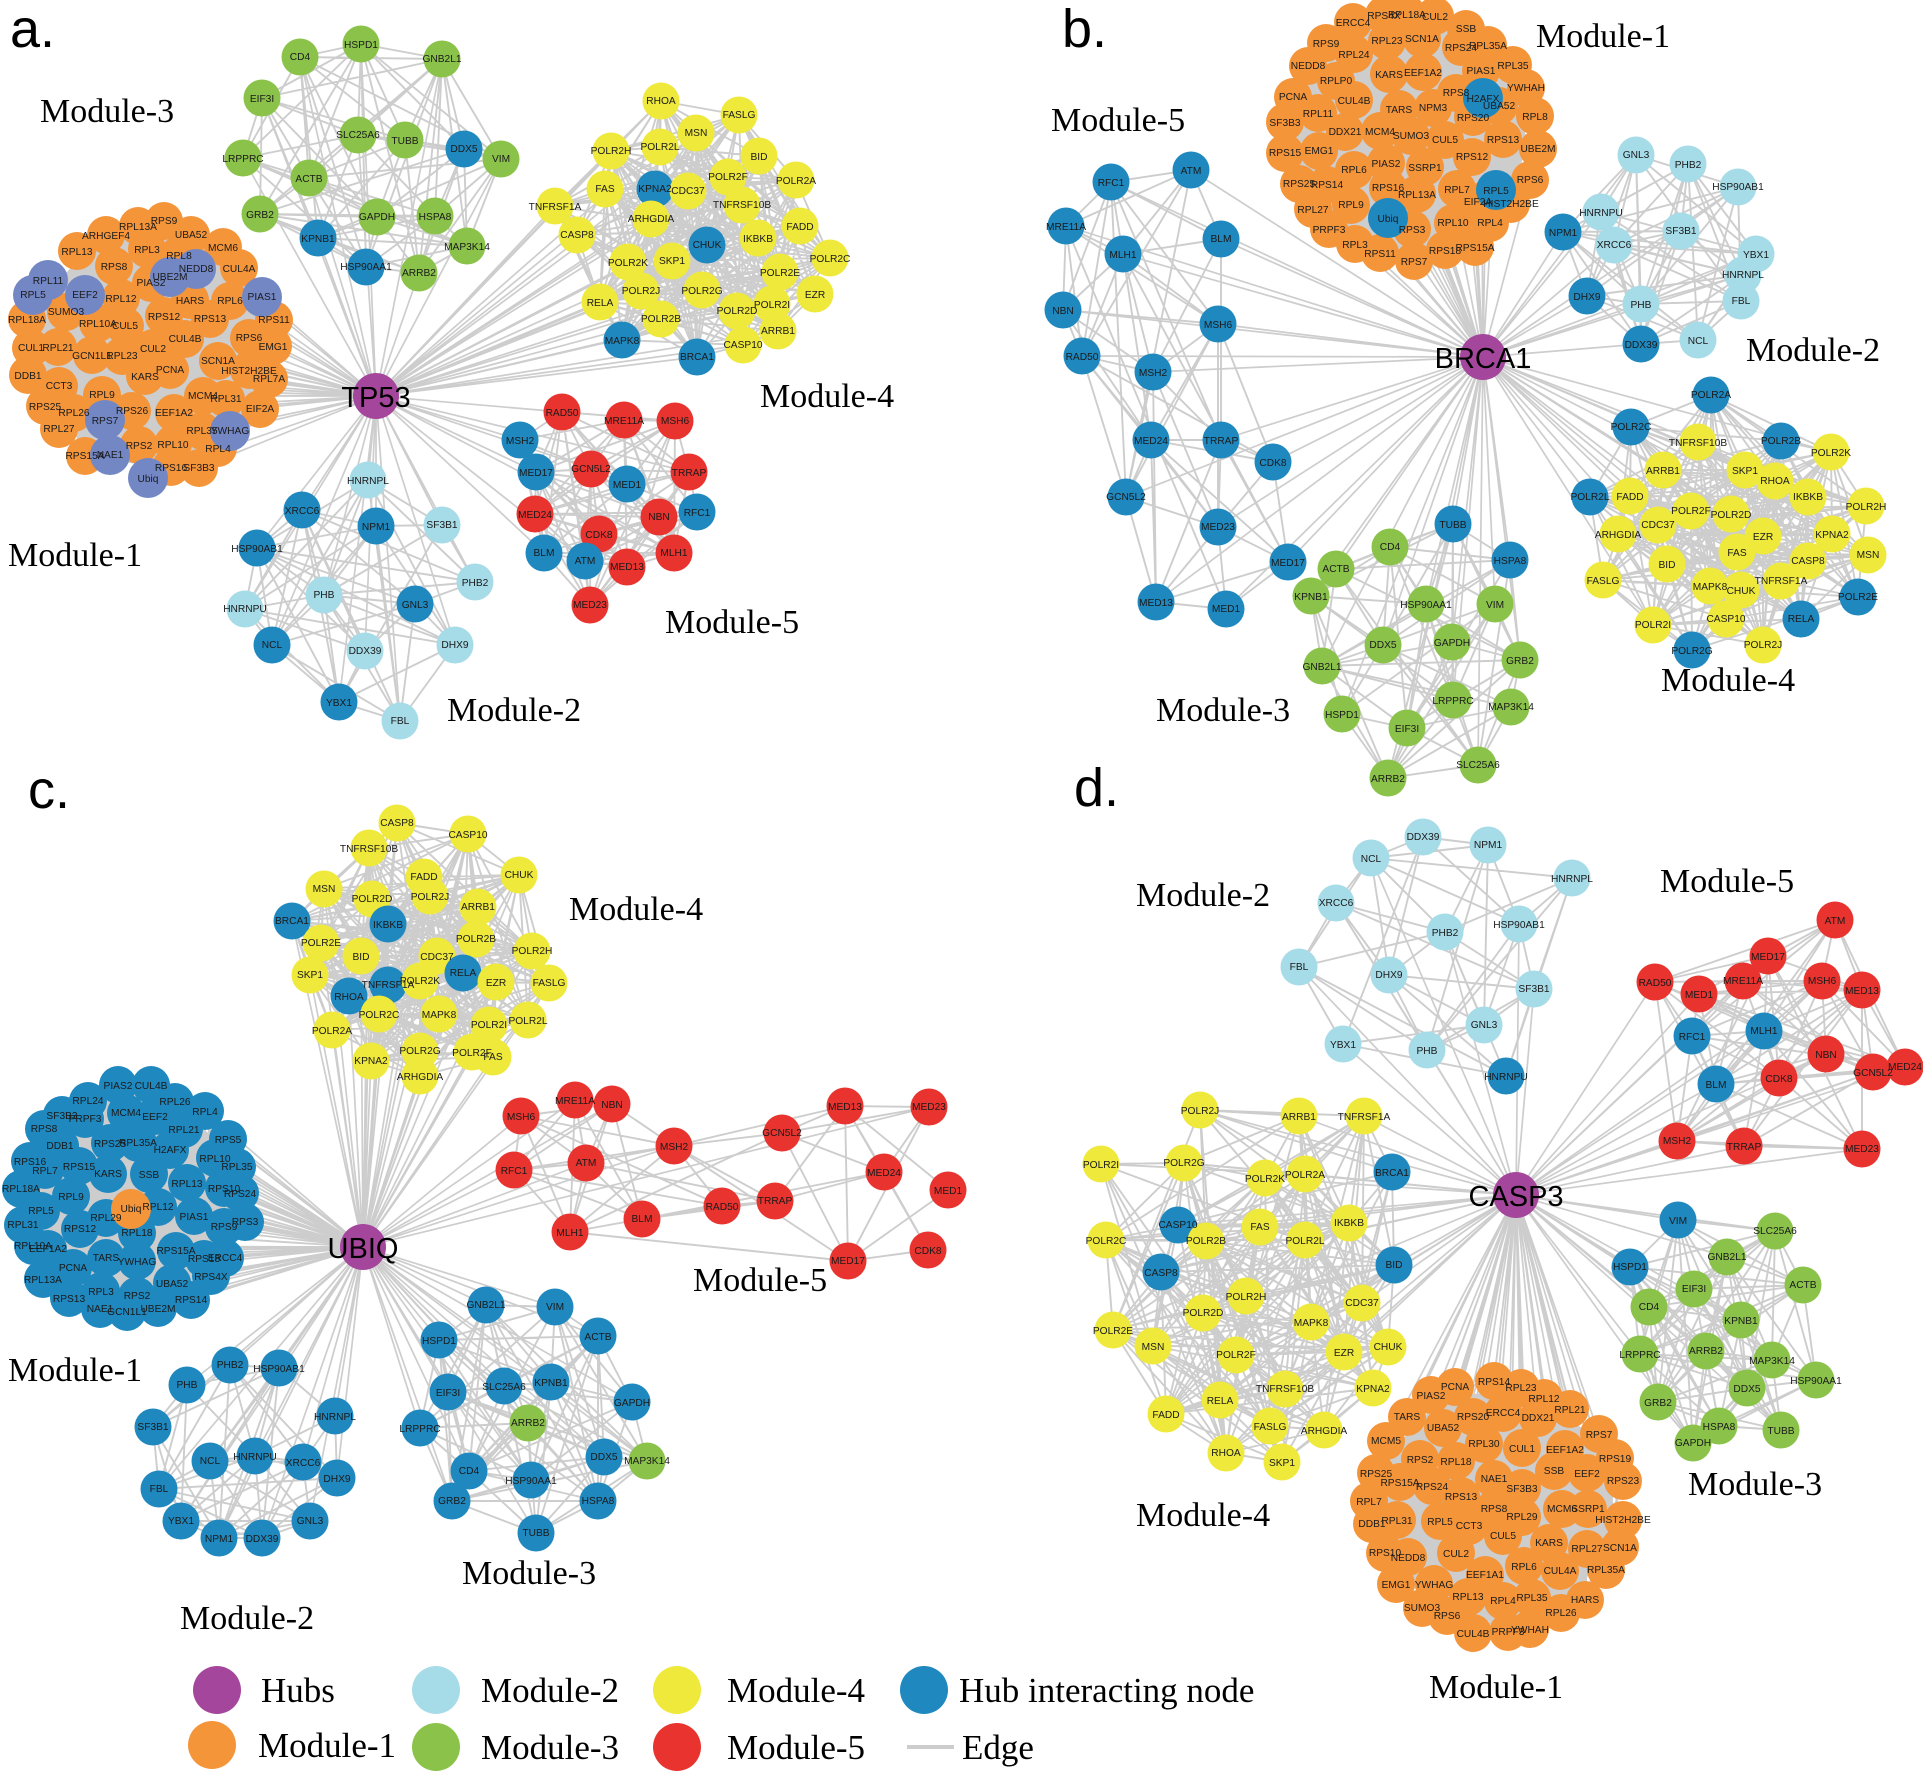  What do you see at coordinates (441, 59) in the screenshot?
I see `svg-text: GNB2L1` at bounding box center [441, 59].